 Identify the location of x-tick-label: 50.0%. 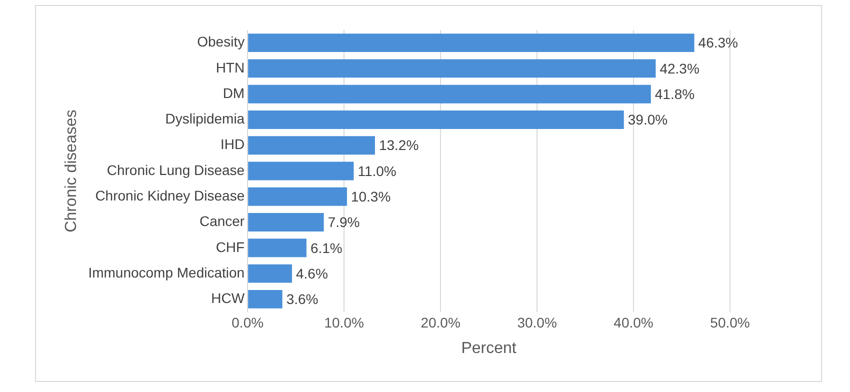
(730, 322).